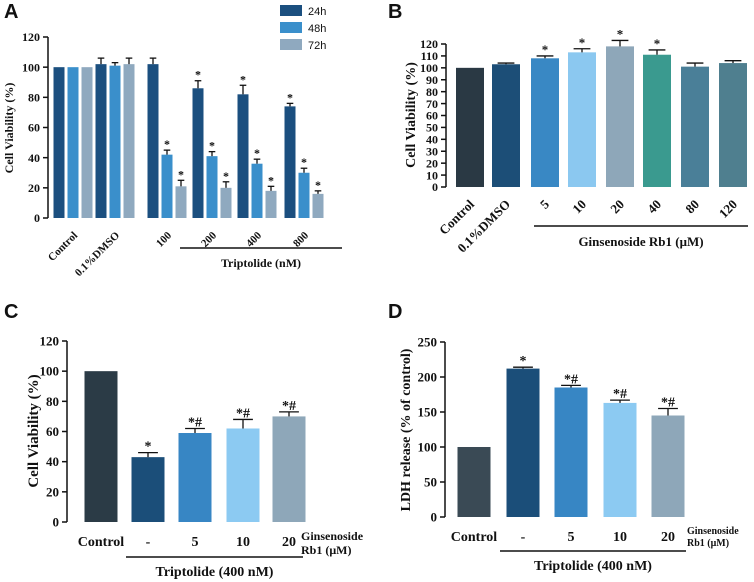 Image resolution: width=754 pixels, height=582 pixels. I want to click on y-tick-label-a: 0, so click(37, 218).